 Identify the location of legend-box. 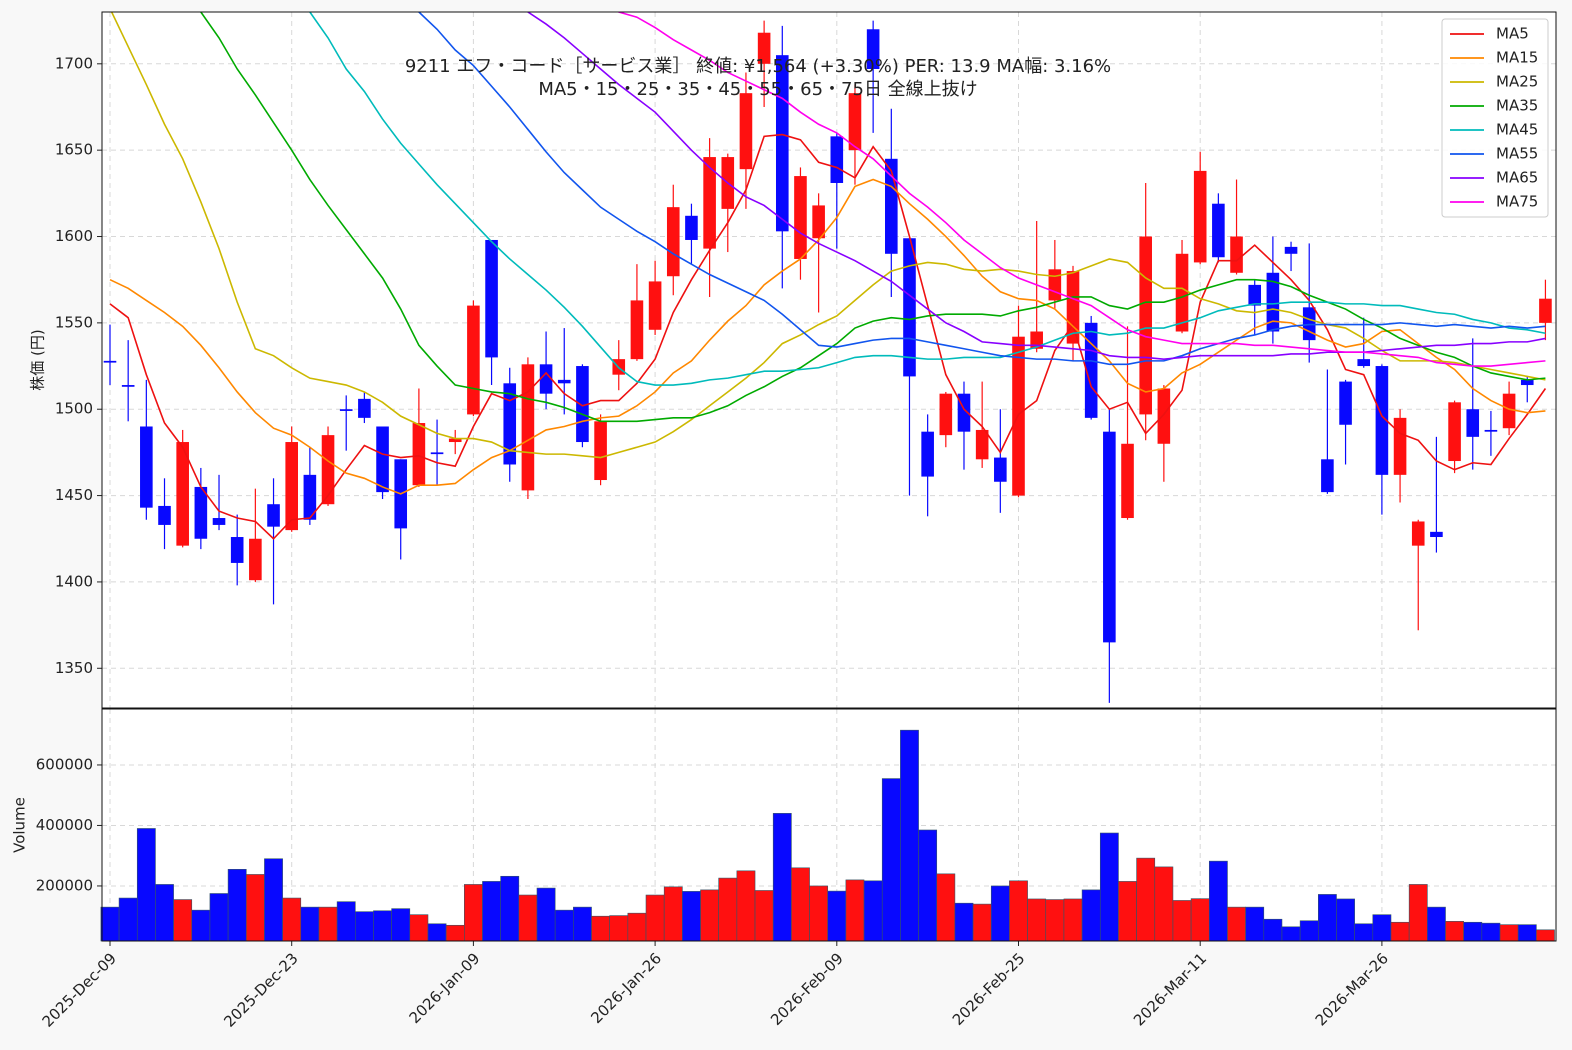
(1495, 118).